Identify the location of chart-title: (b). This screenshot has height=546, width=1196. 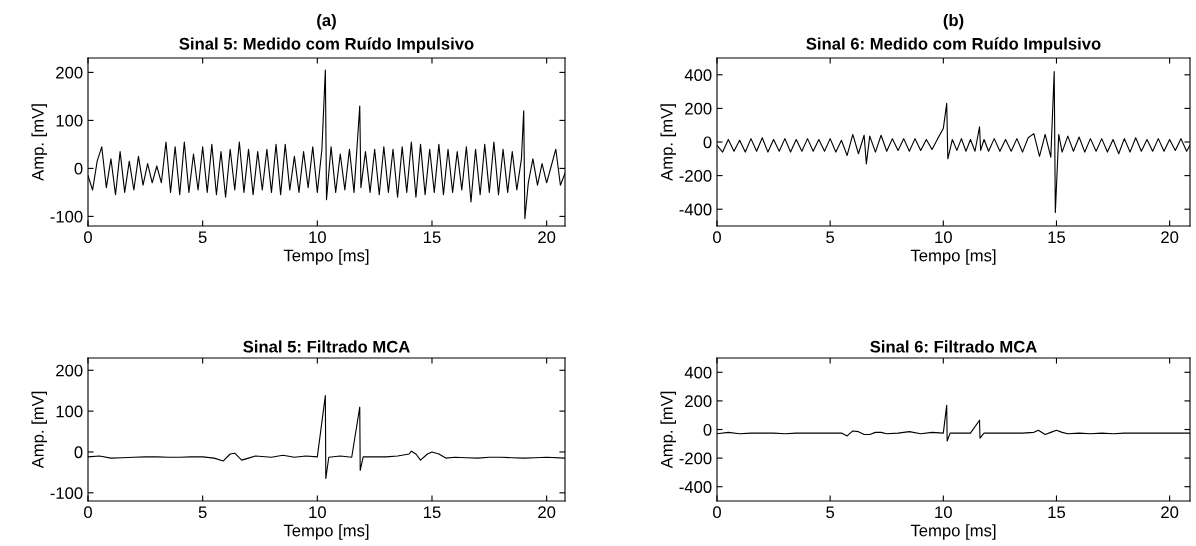
(953, 21).